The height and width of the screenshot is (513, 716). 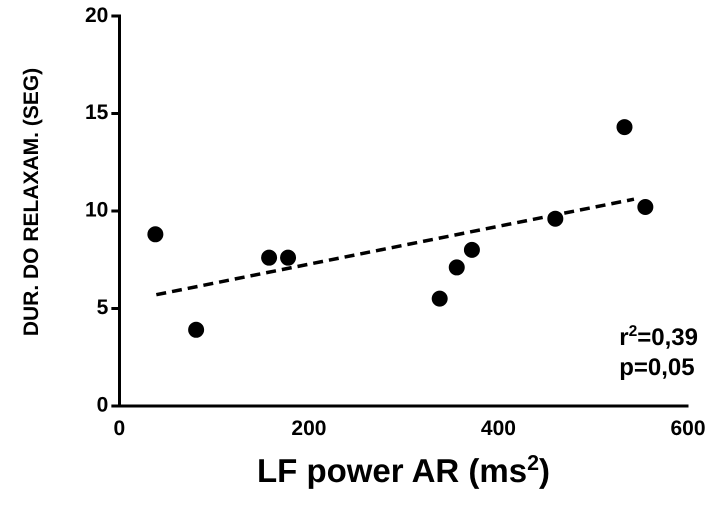 What do you see at coordinates (404, 470) in the screenshot?
I see `x-axis-title: LF power AR (ms$^{2}$)` at bounding box center [404, 470].